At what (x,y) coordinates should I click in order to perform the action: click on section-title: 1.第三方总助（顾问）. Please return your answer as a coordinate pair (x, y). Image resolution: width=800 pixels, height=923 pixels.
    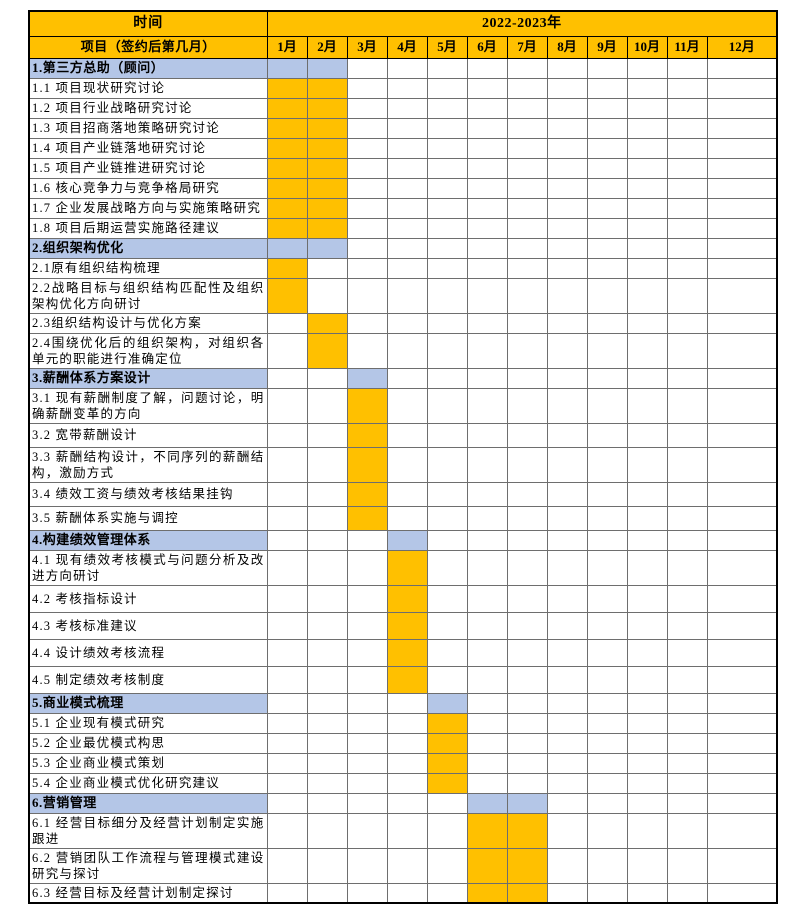
    Looking at the image, I should click on (148, 68).